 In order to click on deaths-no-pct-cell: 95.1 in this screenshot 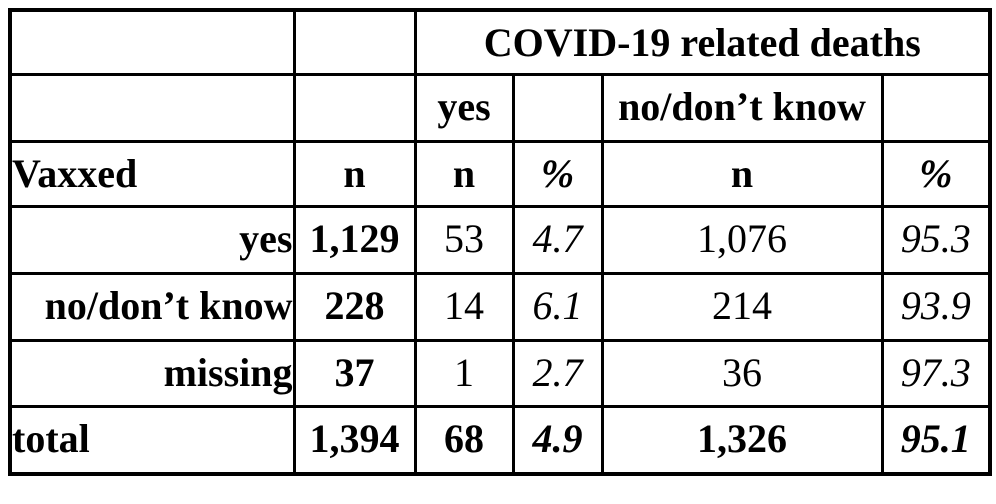, I will do `click(936, 440)`.